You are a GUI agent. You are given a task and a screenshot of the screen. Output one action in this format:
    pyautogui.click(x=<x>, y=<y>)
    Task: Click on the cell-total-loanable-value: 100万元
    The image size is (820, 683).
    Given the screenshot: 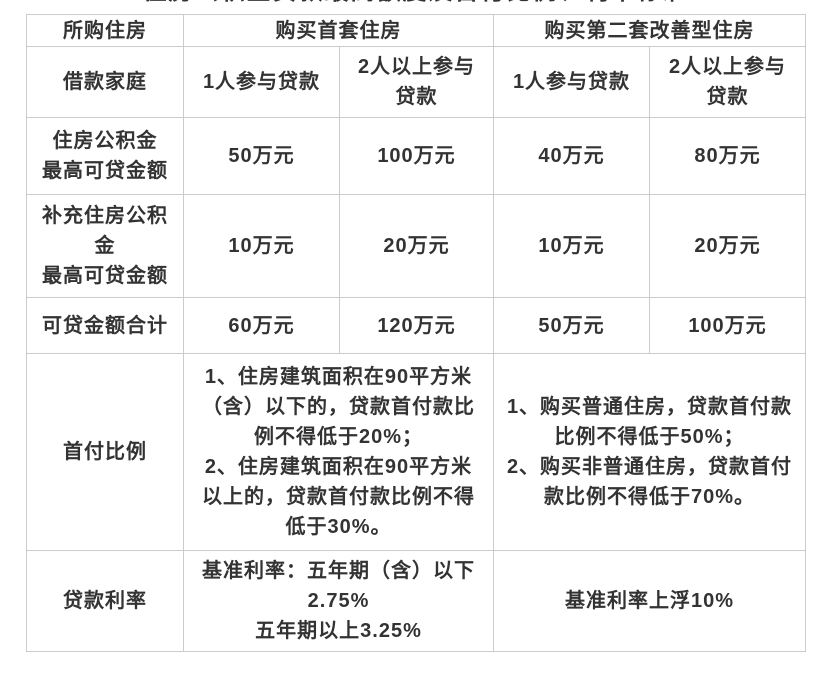 What is the action you would take?
    pyautogui.click(x=727, y=325)
    